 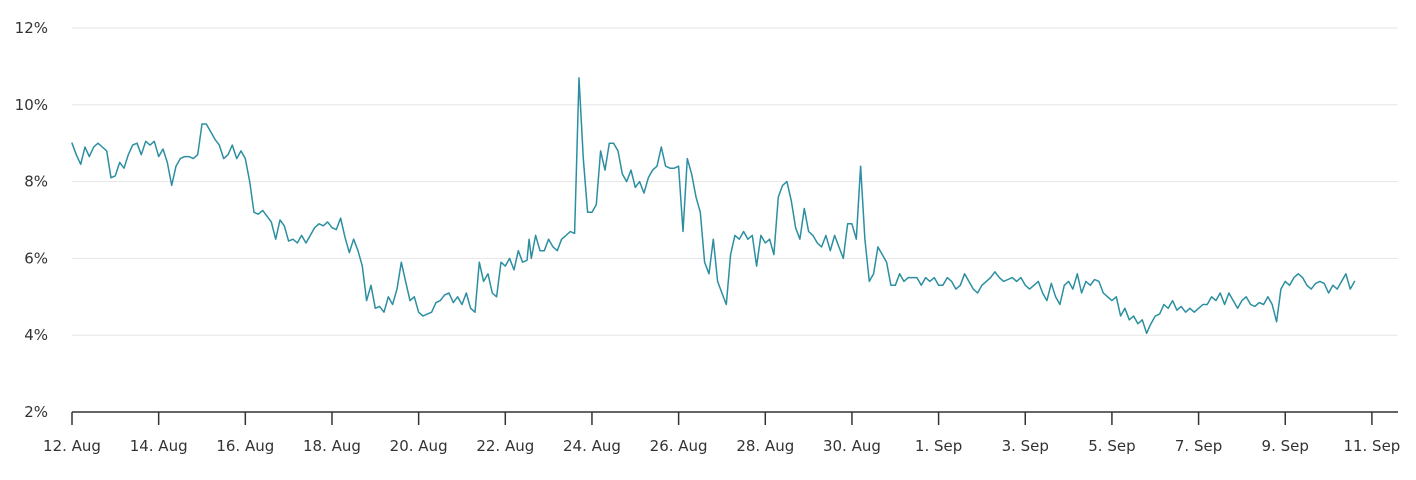 I want to click on y-tick-label: 2%, so click(x=36, y=412).